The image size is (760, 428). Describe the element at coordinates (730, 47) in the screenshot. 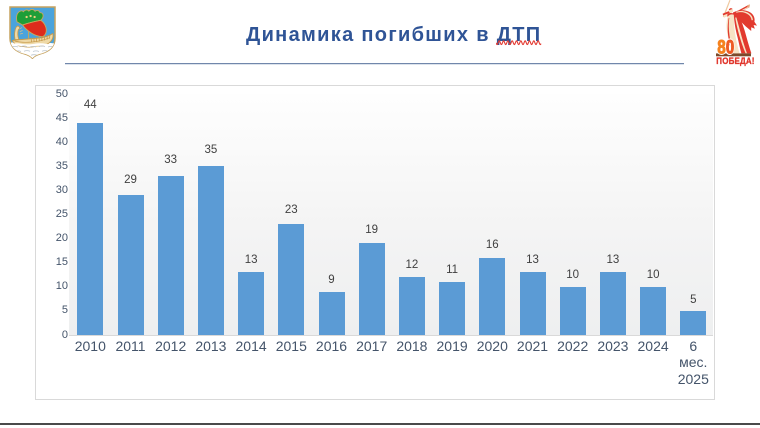

I see `svg-text: 0` at that location.